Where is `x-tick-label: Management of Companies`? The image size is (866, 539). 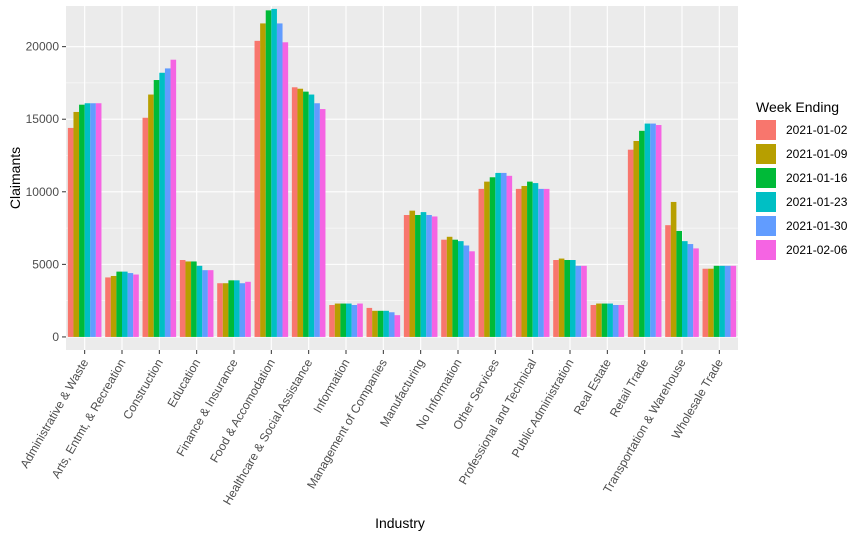
x-tick-label: Management of Companies is located at coordinates (347, 424).